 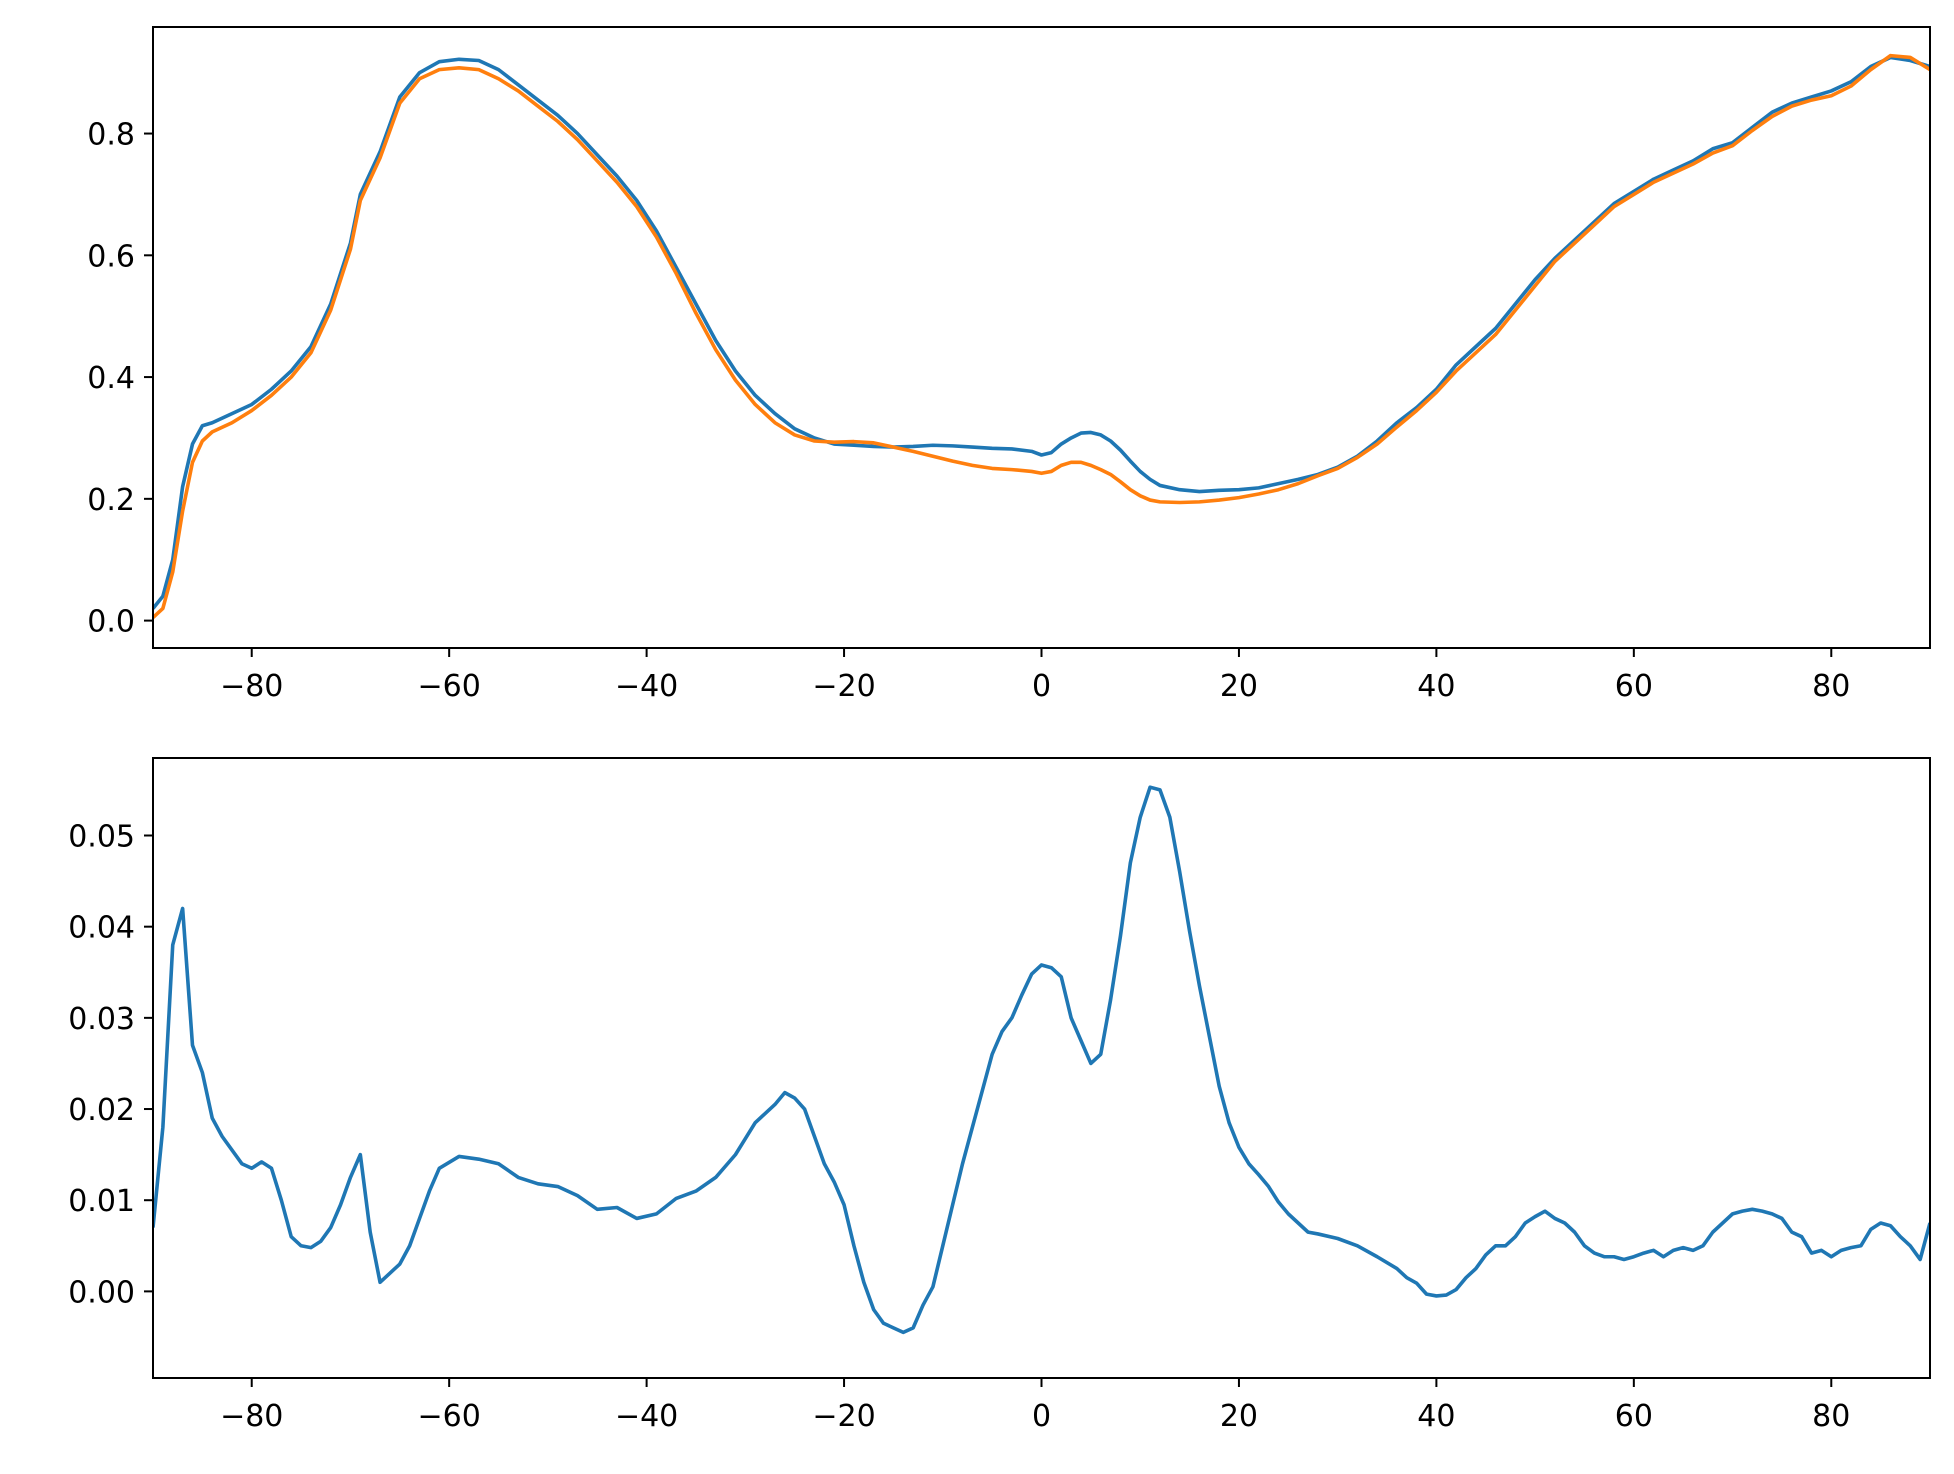 I want to click on top-x-tick-label: −20, so click(x=843, y=686).